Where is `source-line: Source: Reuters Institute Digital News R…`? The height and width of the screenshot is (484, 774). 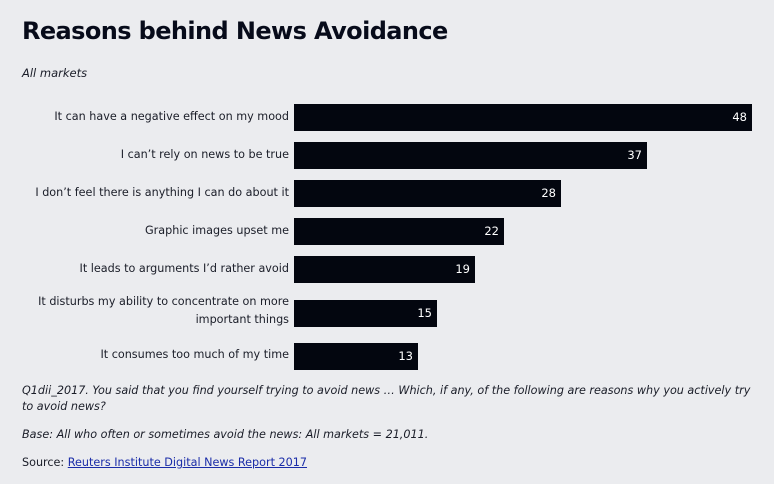
source-line: Source: Reuters Institute Digital News R… is located at coordinates (164, 462).